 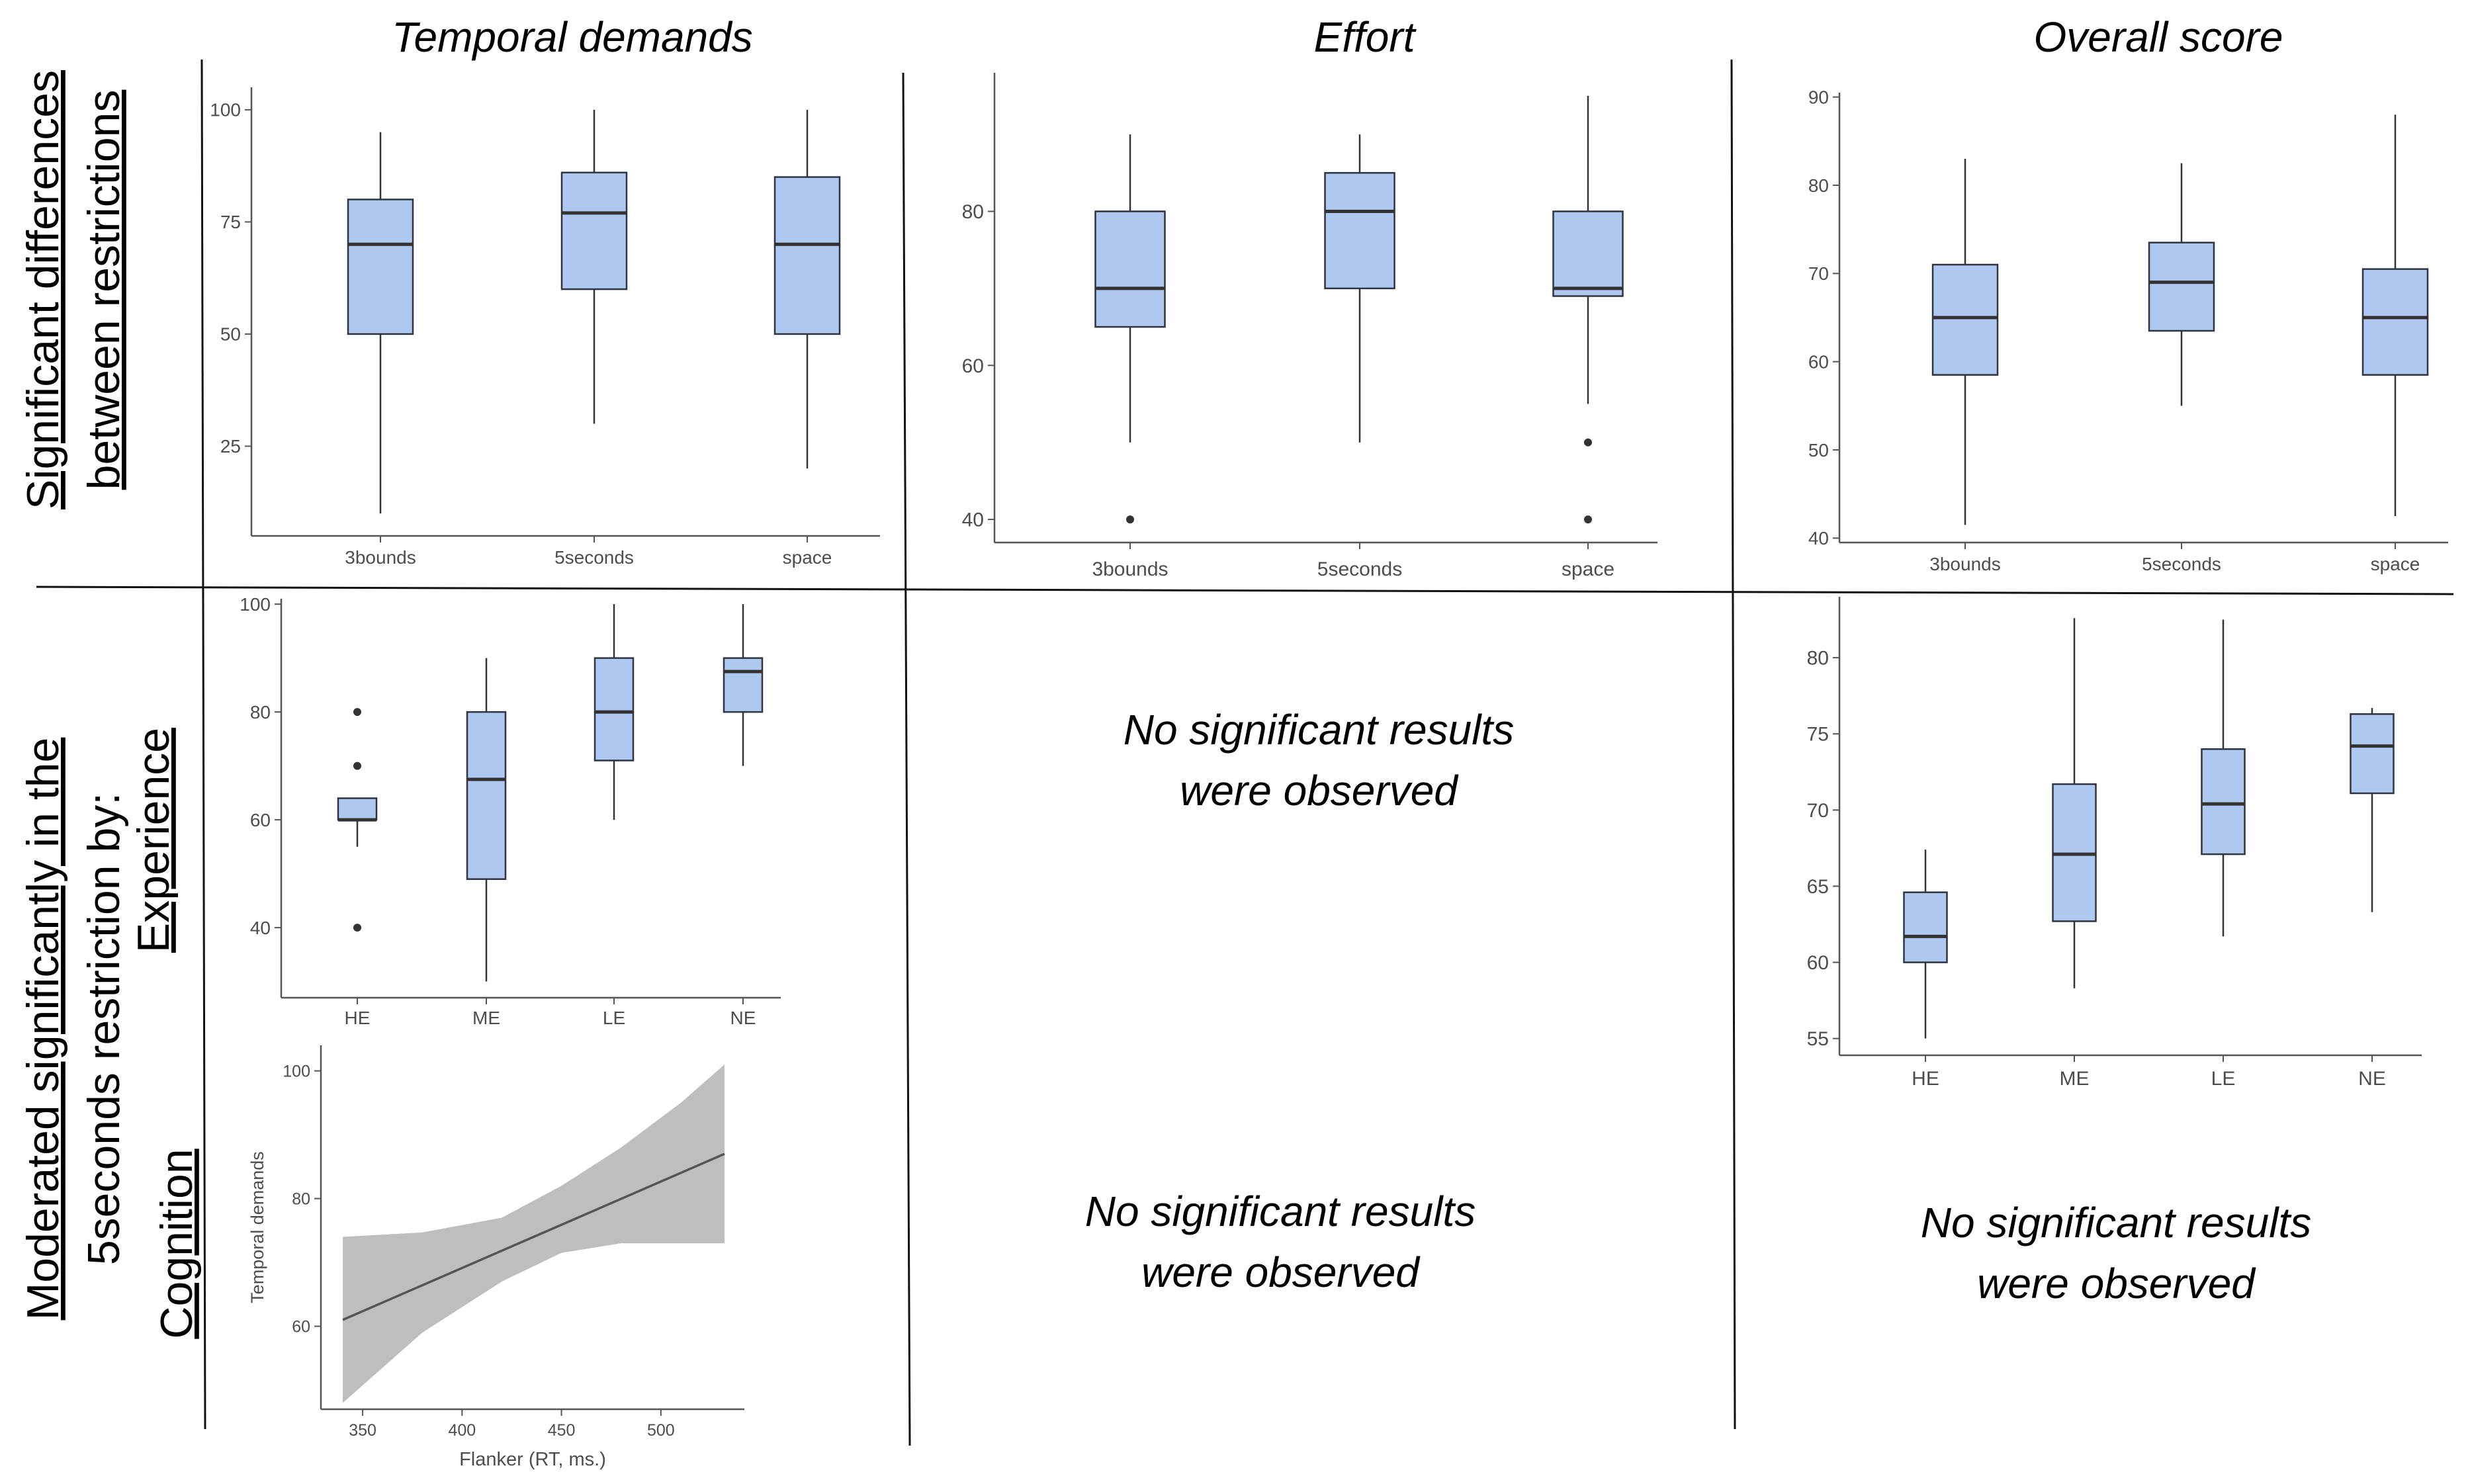 What do you see at coordinates (43, 289) in the screenshot?
I see `row-header-top-line1: Significant differences` at bounding box center [43, 289].